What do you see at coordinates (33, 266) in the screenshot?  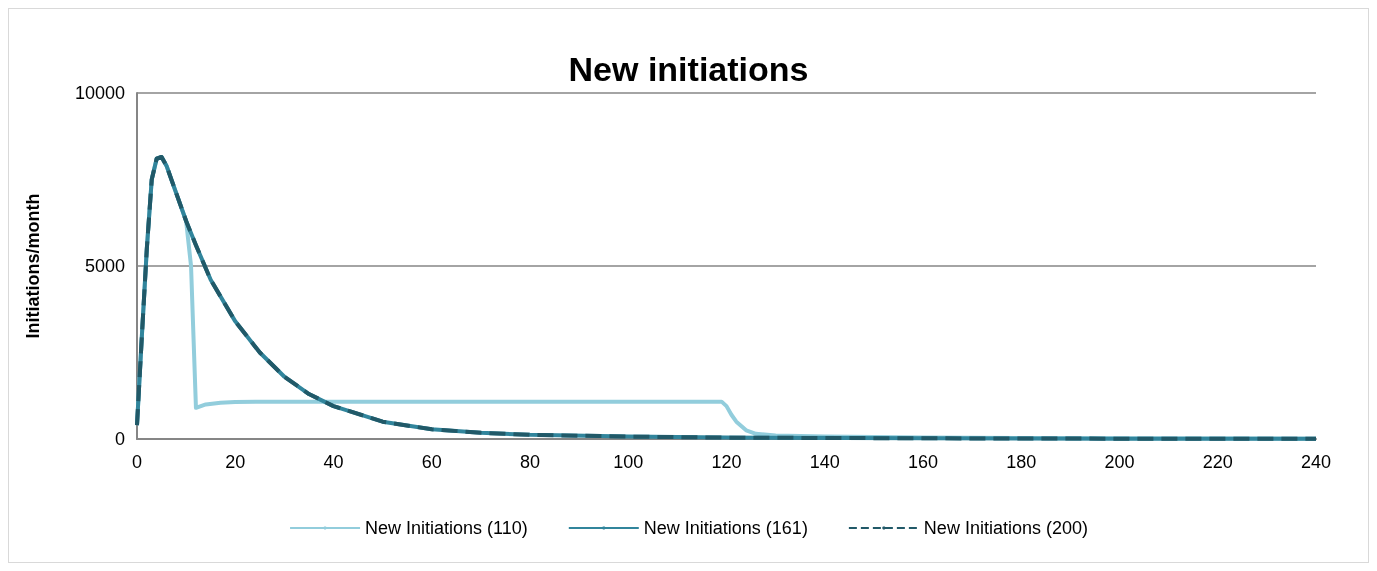 I see `y-axis-title: Initiations/month` at bounding box center [33, 266].